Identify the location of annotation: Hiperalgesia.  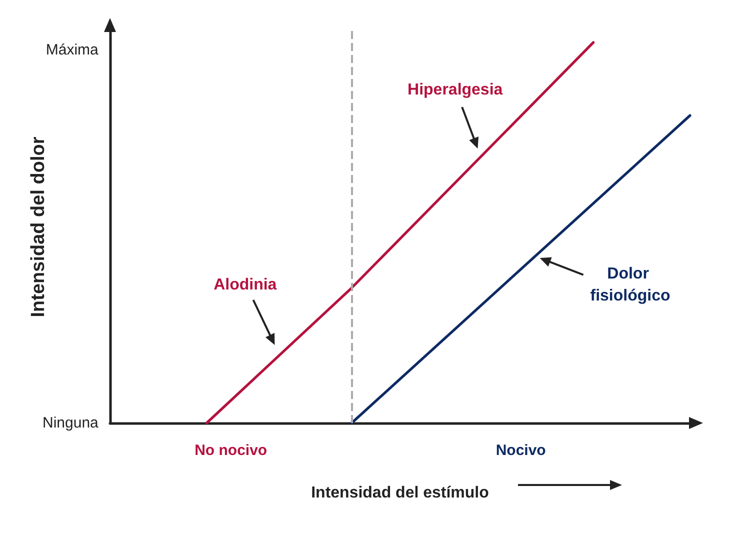
(455, 89).